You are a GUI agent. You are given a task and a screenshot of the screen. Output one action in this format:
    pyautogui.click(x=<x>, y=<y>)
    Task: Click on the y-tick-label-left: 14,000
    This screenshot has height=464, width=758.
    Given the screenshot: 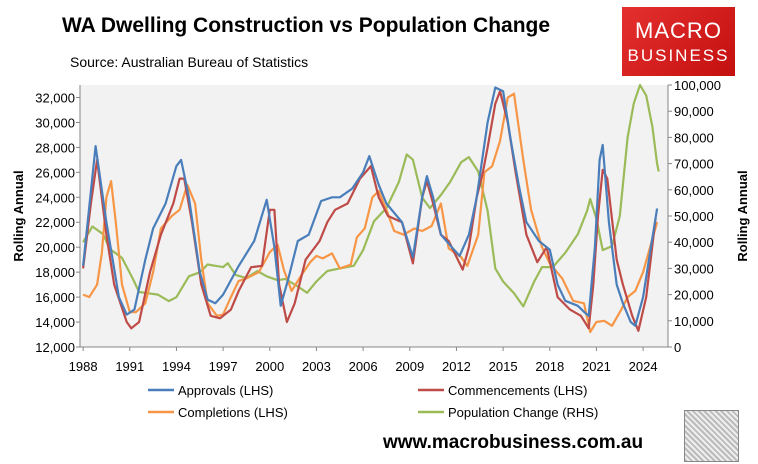 What is the action you would take?
    pyautogui.click(x=55, y=322)
    